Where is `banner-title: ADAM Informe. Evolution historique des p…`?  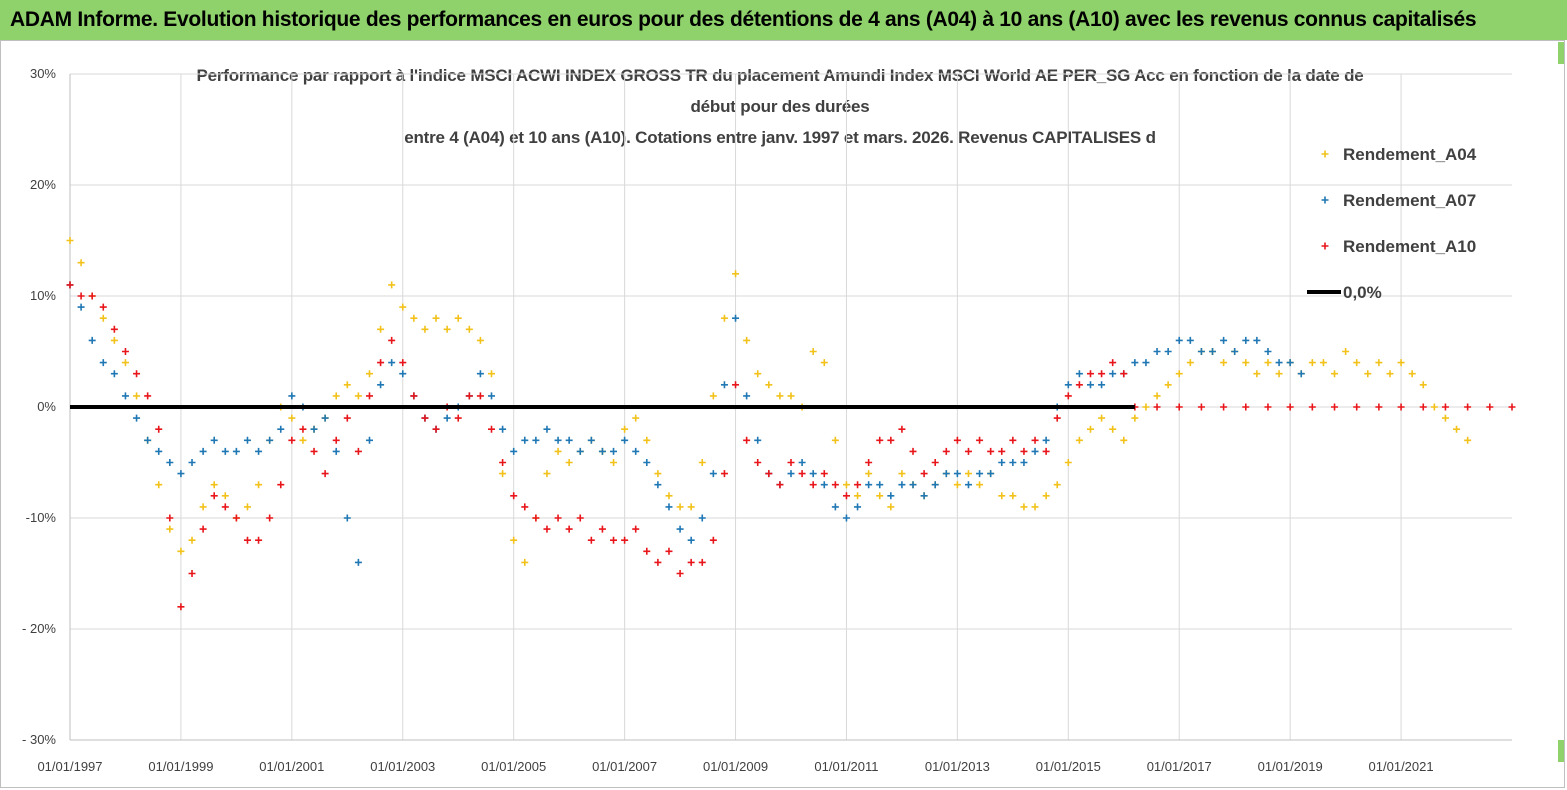
banner-title: ADAM Informe. Evolution historique des p… is located at coordinates (743, 19).